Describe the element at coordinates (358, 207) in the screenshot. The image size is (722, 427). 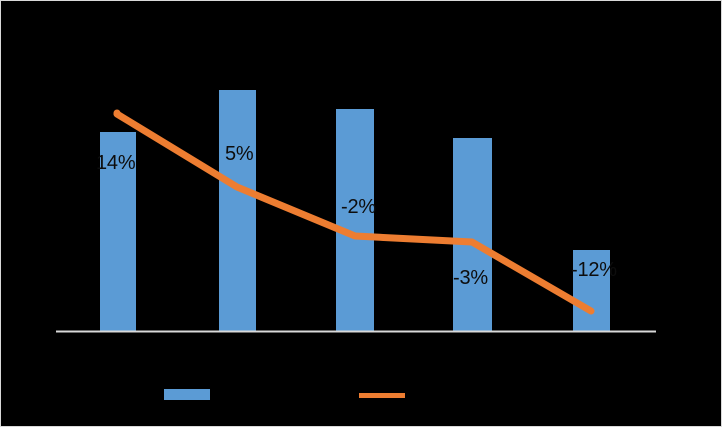
I see `data-label-bar-3: -2%` at that location.